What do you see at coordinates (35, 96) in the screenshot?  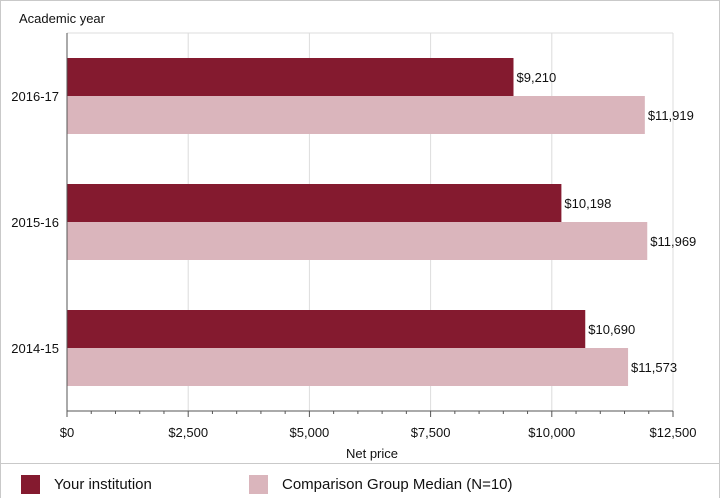 I see `category-label: 2016-17` at bounding box center [35, 96].